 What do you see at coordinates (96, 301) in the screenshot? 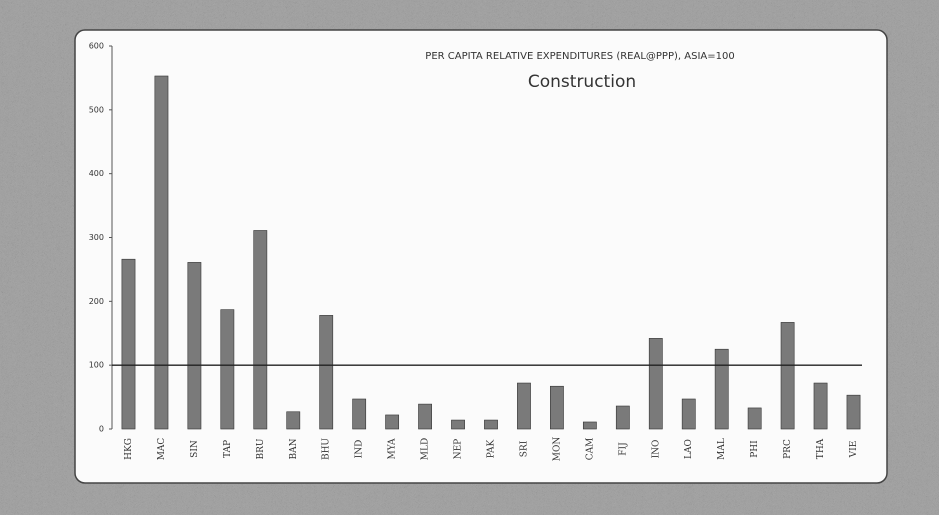
I see `y-tick-label: 200` at bounding box center [96, 301].